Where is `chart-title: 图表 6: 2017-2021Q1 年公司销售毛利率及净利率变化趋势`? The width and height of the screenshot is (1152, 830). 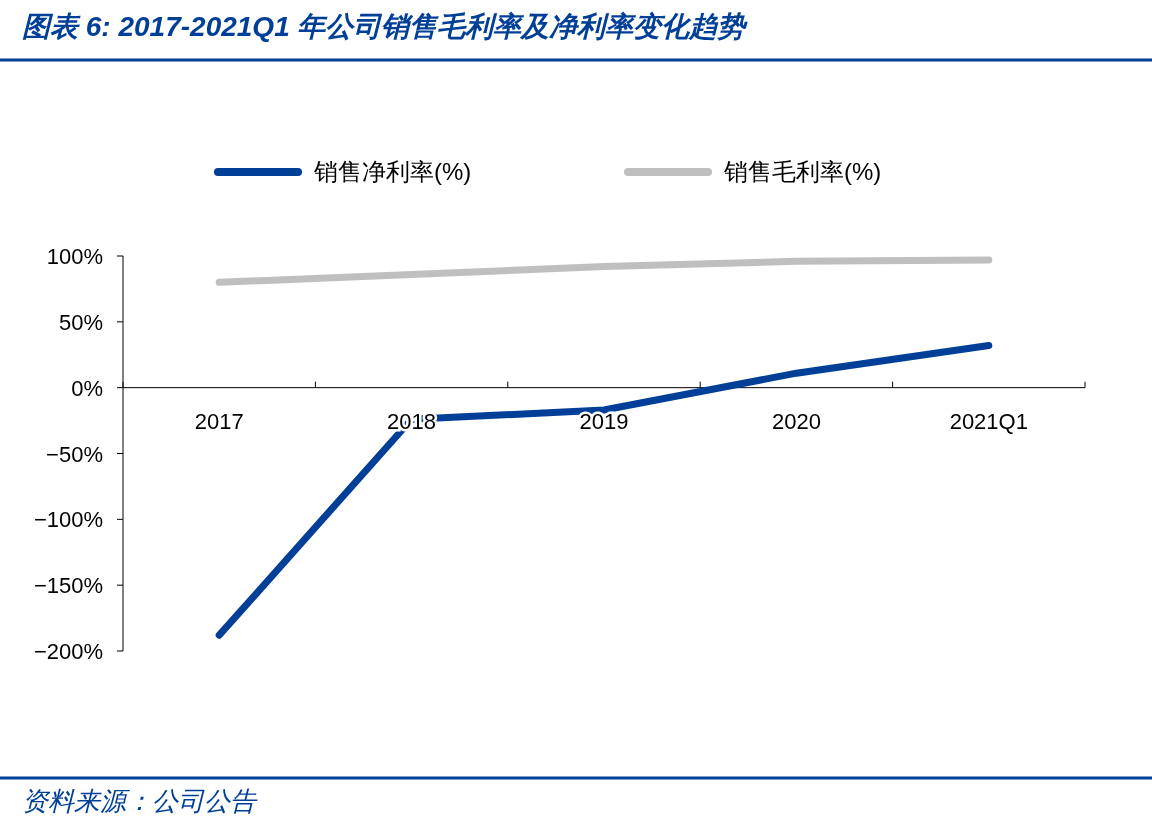 chart-title: 图表 6: 2017-2021Q1 年公司销售毛利率及净利率变化趋势 is located at coordinates (385, 26).